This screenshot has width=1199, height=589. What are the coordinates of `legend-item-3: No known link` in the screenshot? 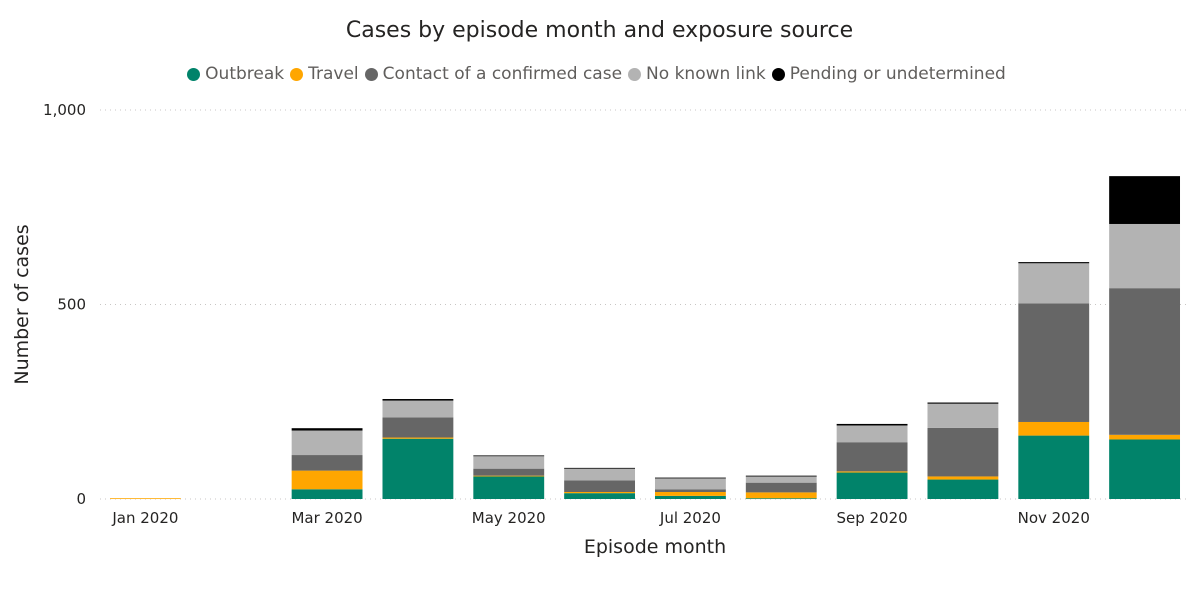 It's located at (697, 74).